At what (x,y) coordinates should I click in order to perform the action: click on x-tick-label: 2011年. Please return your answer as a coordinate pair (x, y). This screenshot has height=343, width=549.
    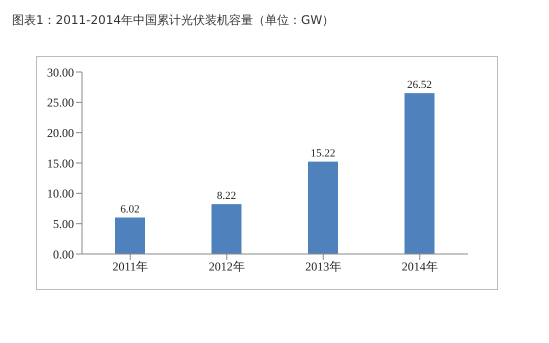
    Looking at the image, I should click on (130, 267).